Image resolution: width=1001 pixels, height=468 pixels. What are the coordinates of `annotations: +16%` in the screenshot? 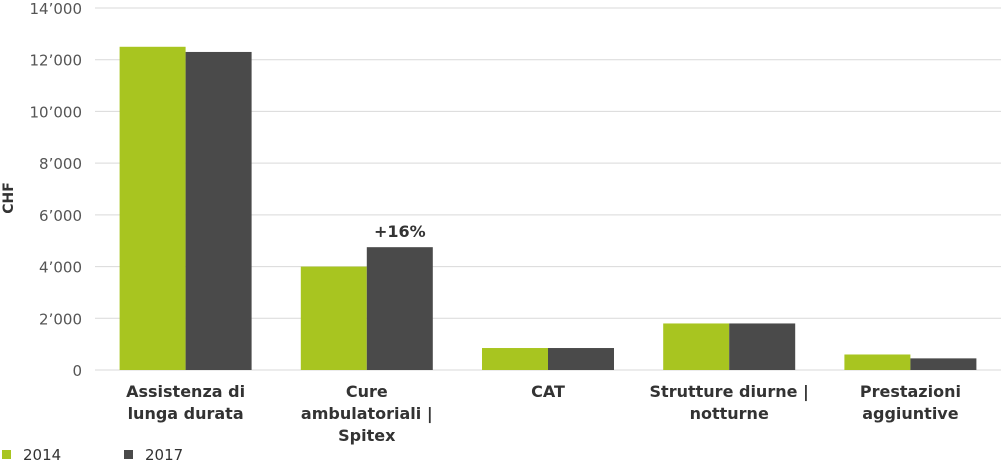 It's located at (400, 231).